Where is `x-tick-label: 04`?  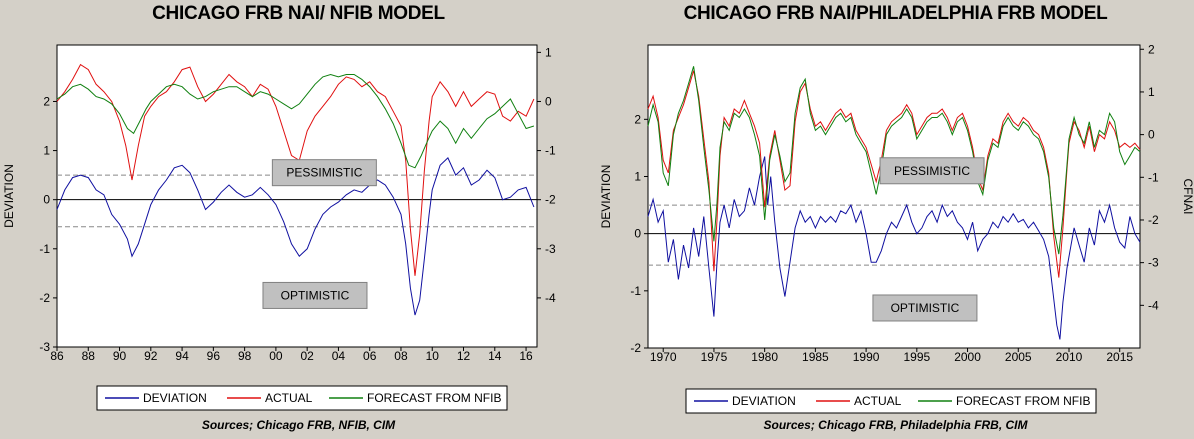
x-tick-label: 04 is located at coordinates (339, 356).